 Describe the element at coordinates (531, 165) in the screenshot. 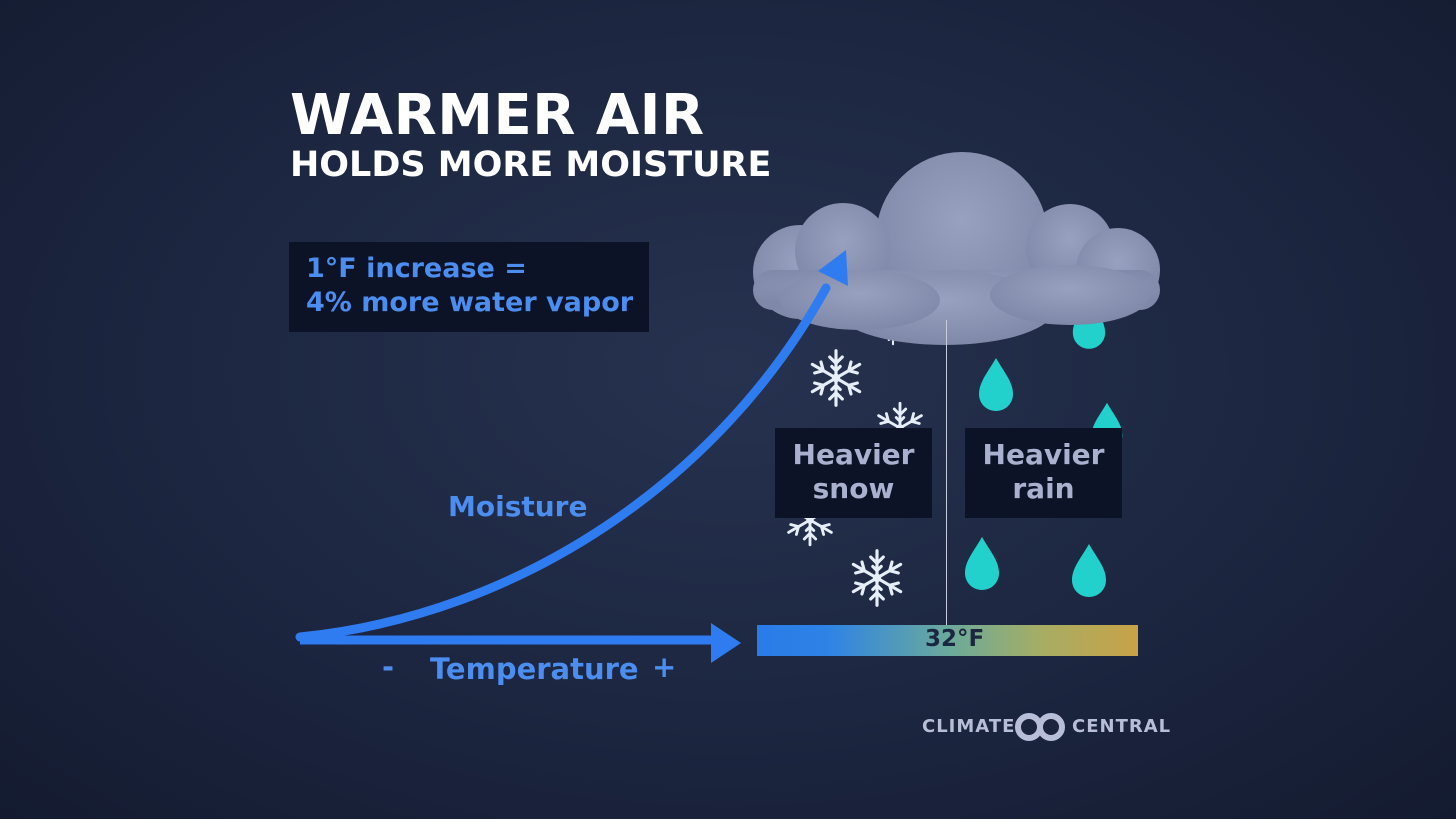

I see `title-sub: HOLDS MORE MOISTURE` at that location.